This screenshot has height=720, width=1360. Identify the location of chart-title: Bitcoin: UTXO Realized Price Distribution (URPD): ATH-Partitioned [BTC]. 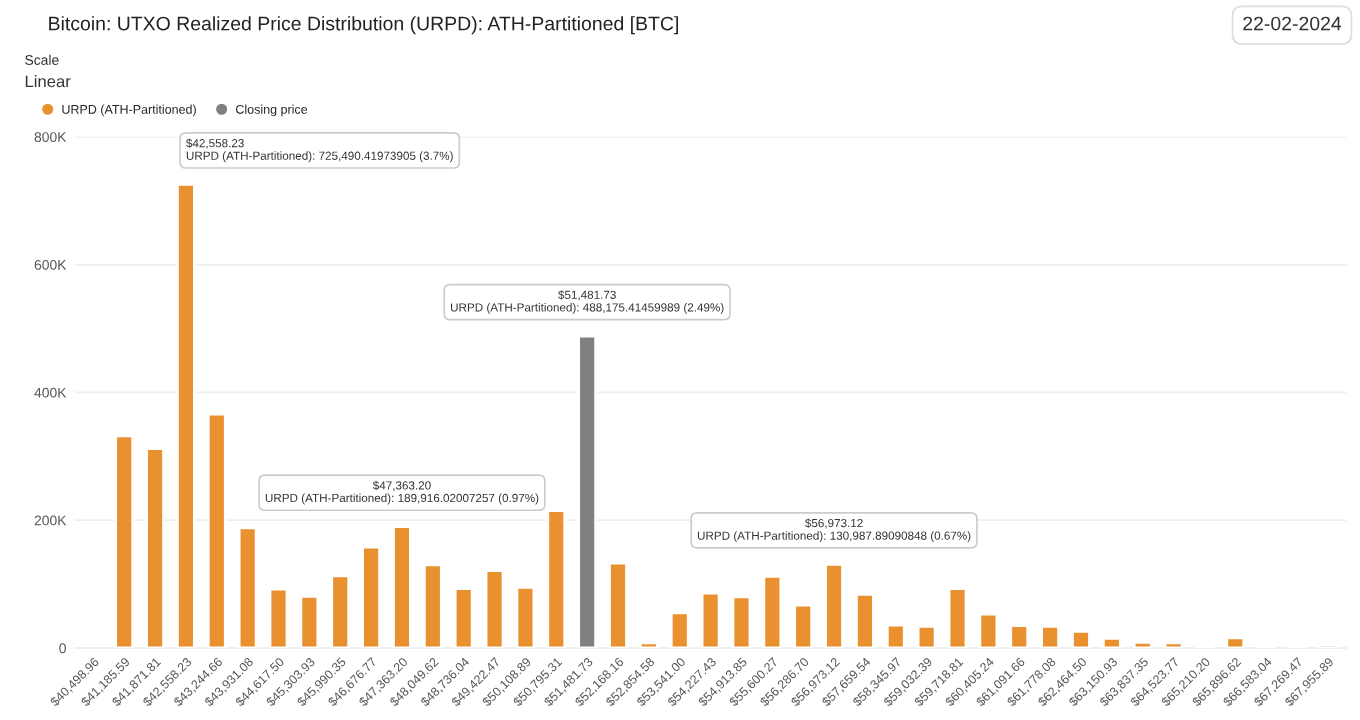
(363, 25).